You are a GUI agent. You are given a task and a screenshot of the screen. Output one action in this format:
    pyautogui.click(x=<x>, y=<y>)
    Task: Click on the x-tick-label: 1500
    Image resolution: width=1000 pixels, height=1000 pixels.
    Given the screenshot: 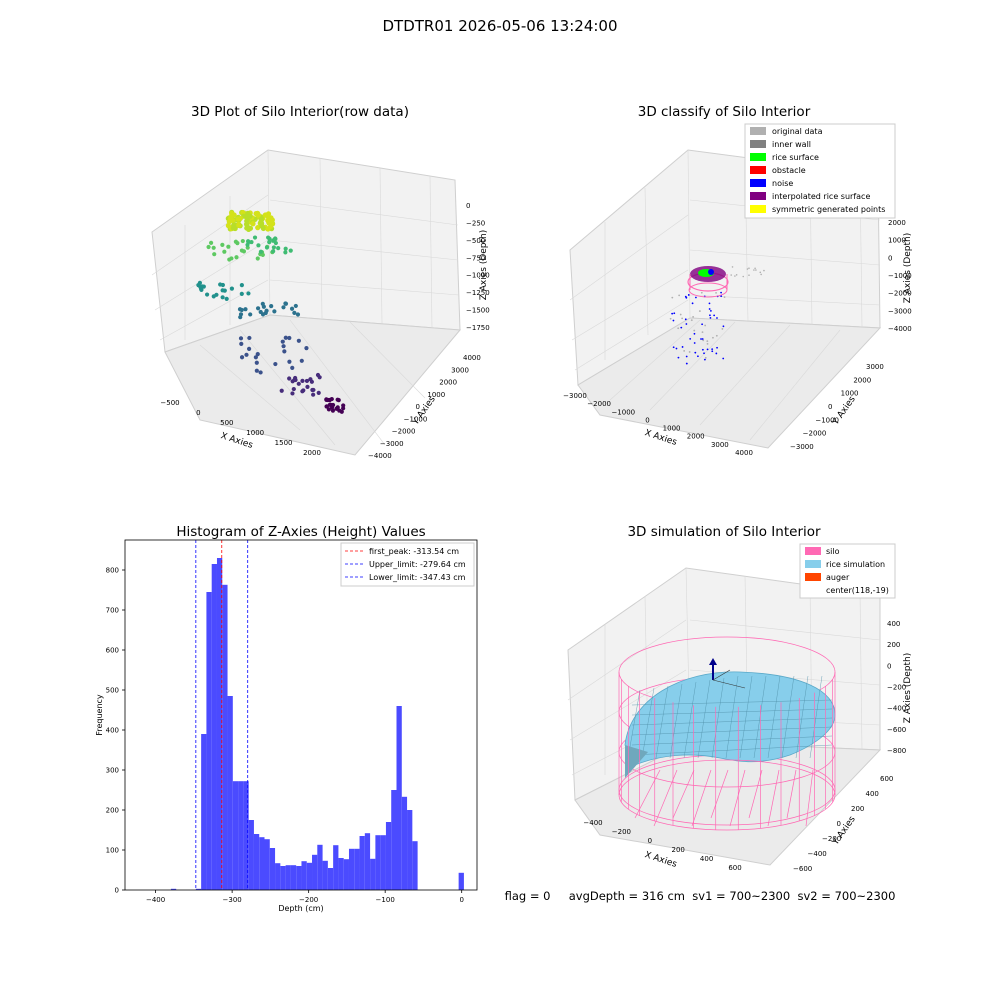 What is the action you would take?
    pyautogui.click(x=284, y=443)
    